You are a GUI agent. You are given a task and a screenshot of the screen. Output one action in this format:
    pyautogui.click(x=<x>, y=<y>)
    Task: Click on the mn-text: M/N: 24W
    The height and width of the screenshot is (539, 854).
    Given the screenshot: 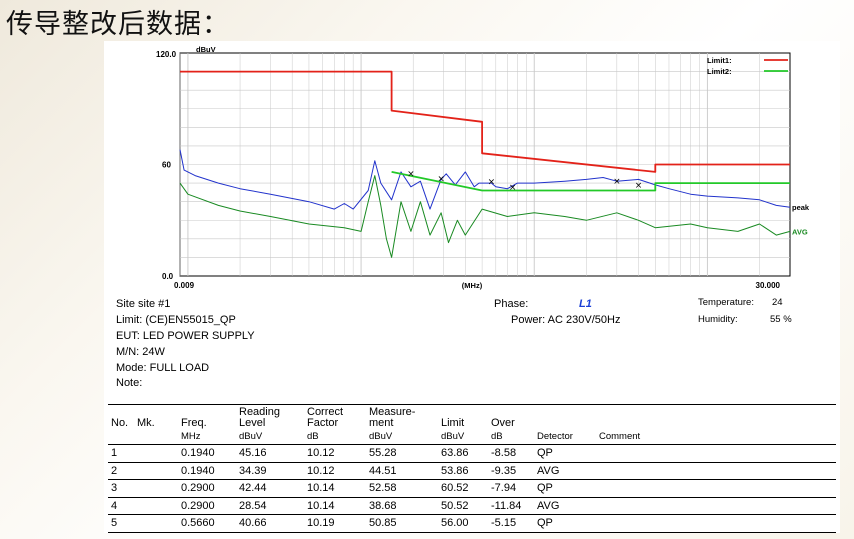 What is the action you would take?
    pyautogui.click(x=140, y=352)
    